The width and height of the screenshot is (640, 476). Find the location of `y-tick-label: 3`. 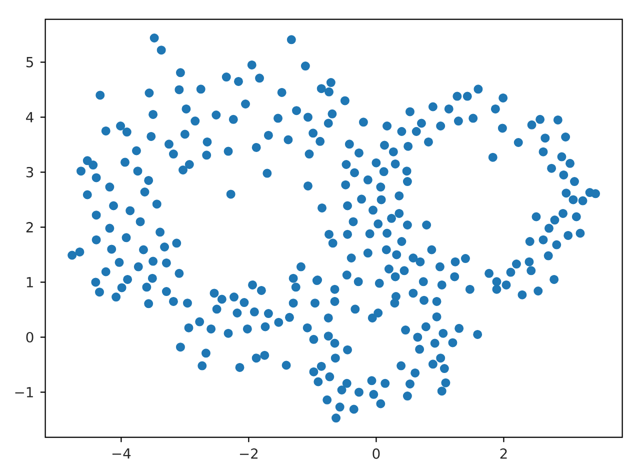

y-tick-label: 3 is located at coordinates (30, 172).